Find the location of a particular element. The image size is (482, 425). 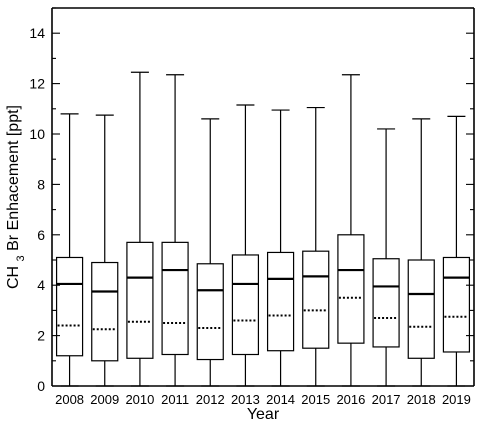

y-tick-label: 4 is located at coordinates (41, 285).